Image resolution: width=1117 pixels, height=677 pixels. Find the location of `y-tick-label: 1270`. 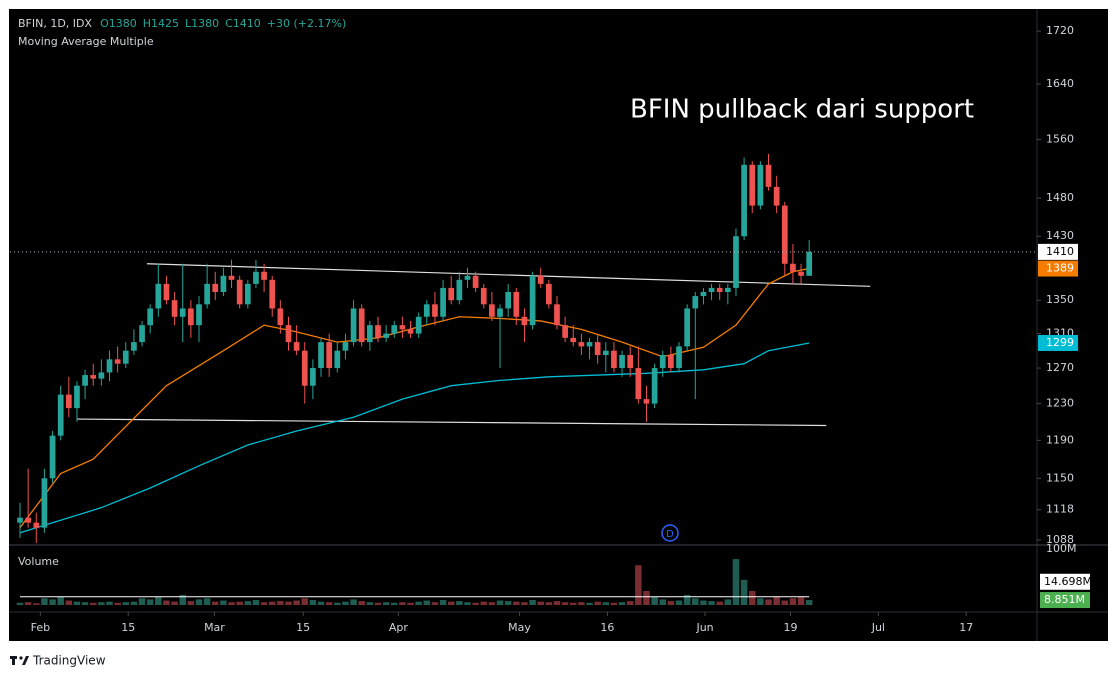

y-tick-label: 1270 is located at coordinates (1060, 367).